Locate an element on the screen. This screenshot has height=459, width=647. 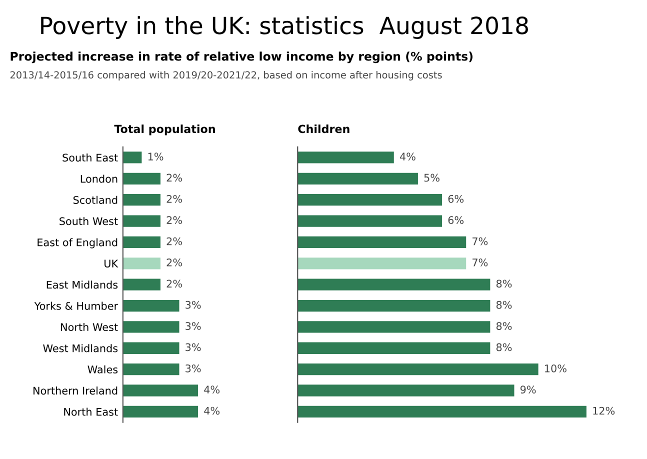
text: Poverty in the UK: statistics August 2018 is located at coordinates (284, 27).